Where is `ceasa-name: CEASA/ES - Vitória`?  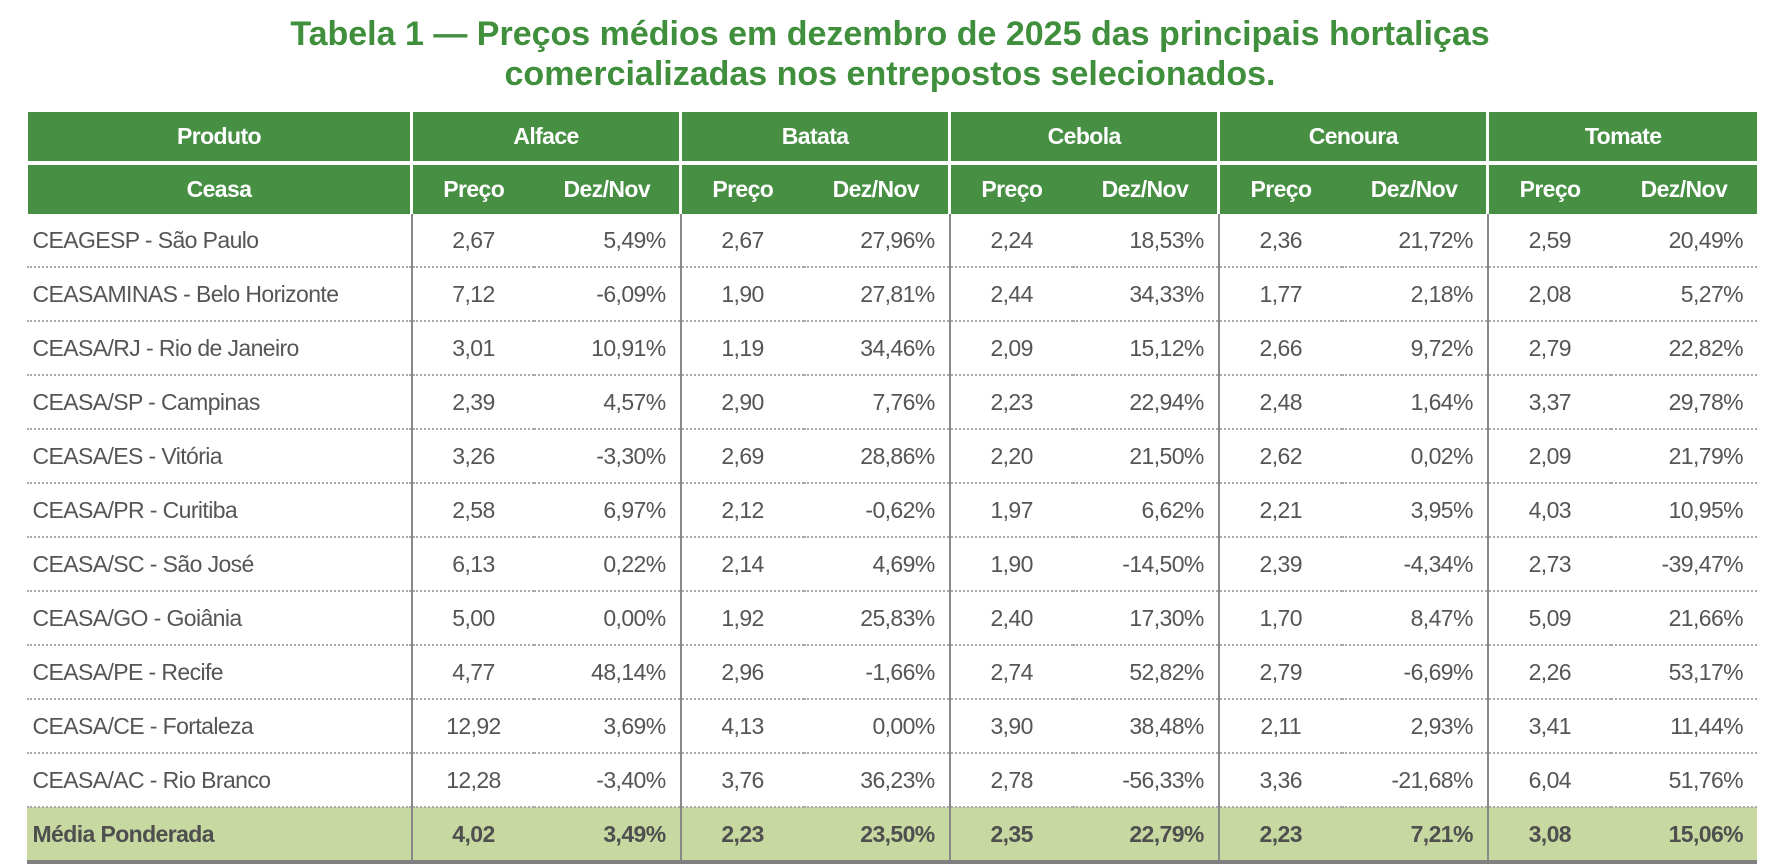 ceasa-name: CEASA/ES - Vitória is located at coordinates (219, 456).